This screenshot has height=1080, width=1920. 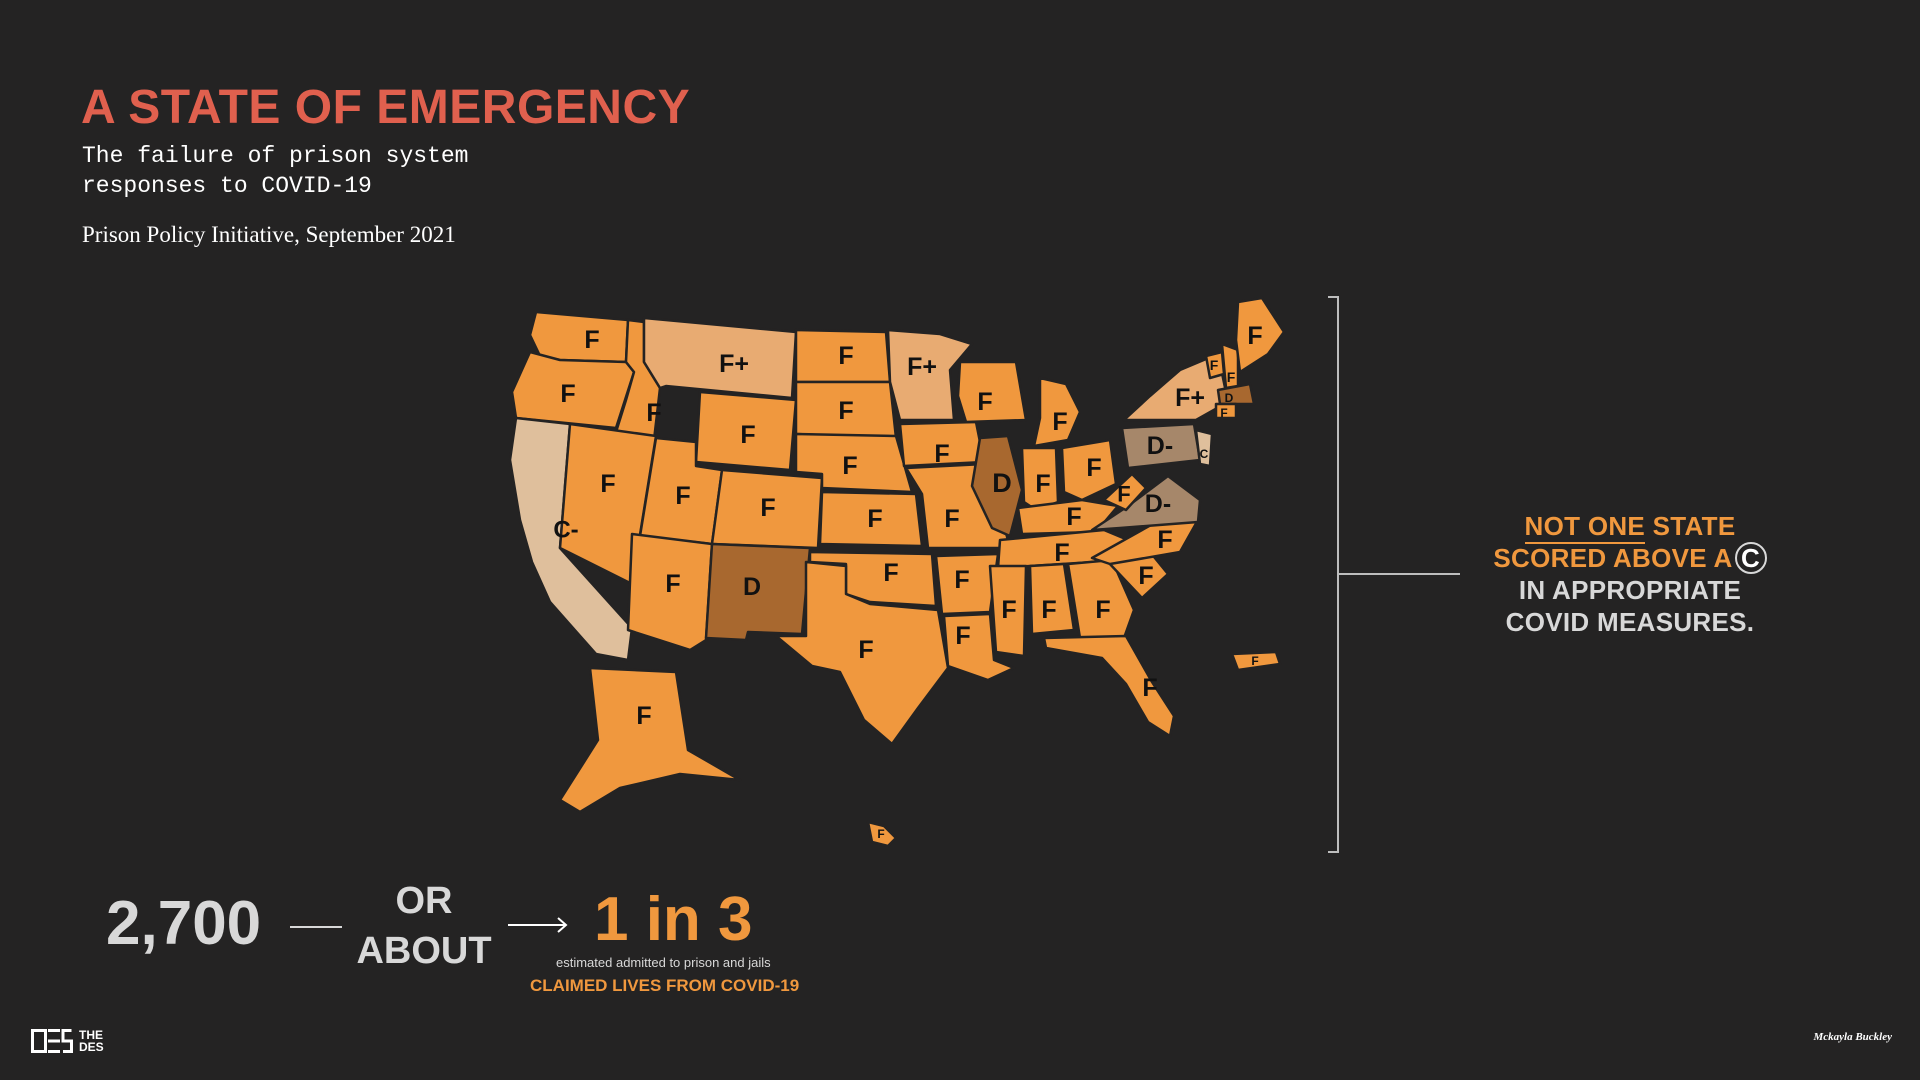 What do you see at coordinates (845, 411) in the screenshot?
I see `grade-label-sd: F` at bounding box center [845, 411].